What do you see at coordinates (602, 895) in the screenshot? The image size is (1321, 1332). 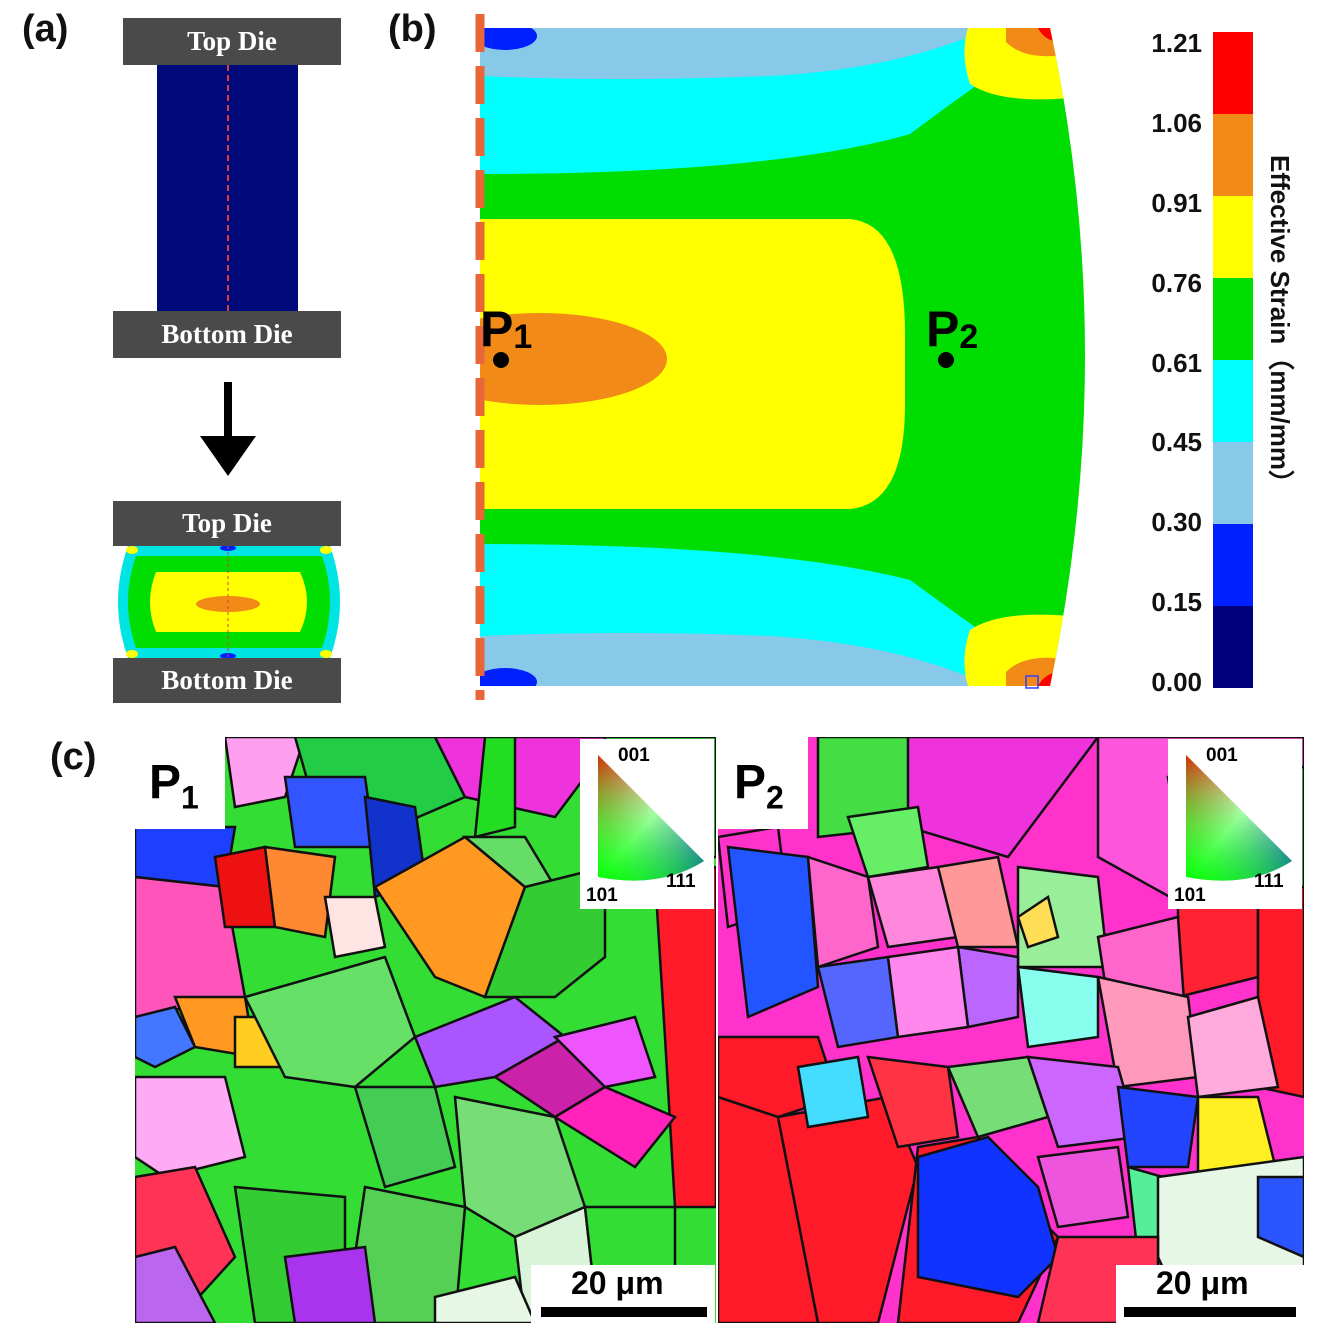 I see `ipf-101-label: 101` at bounding box center [602, 895].